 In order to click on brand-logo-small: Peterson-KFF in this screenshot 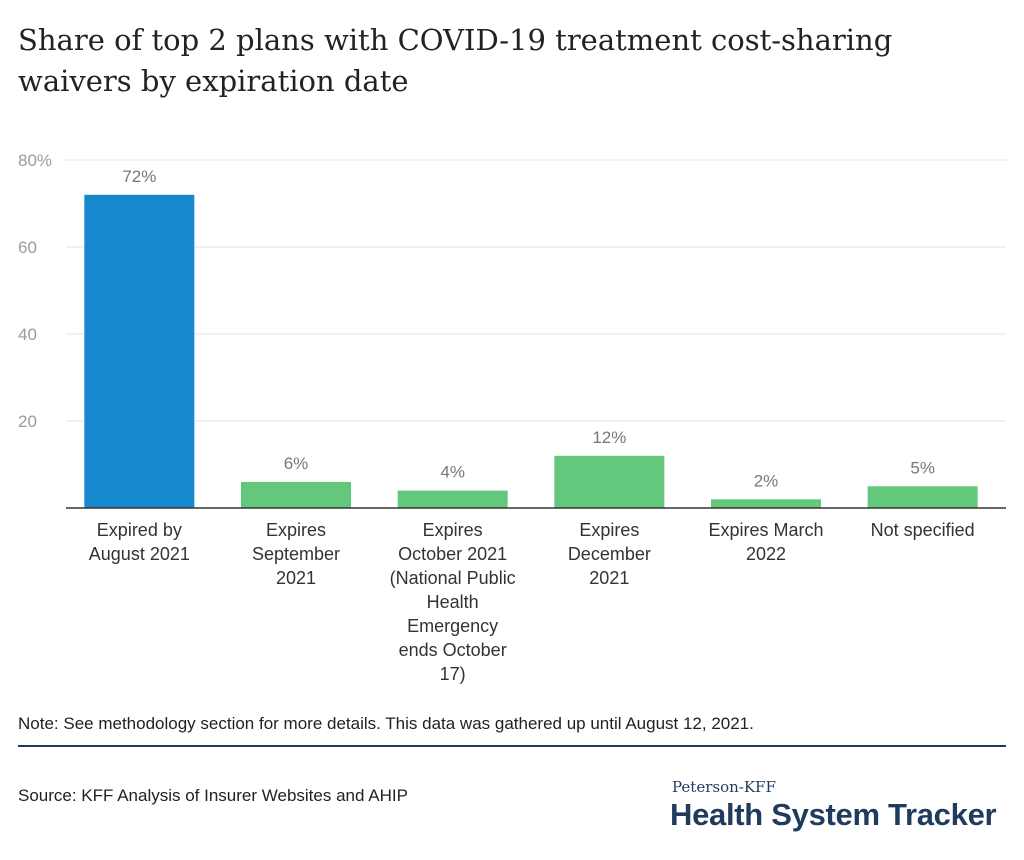, I will do `click(724, 787)`.